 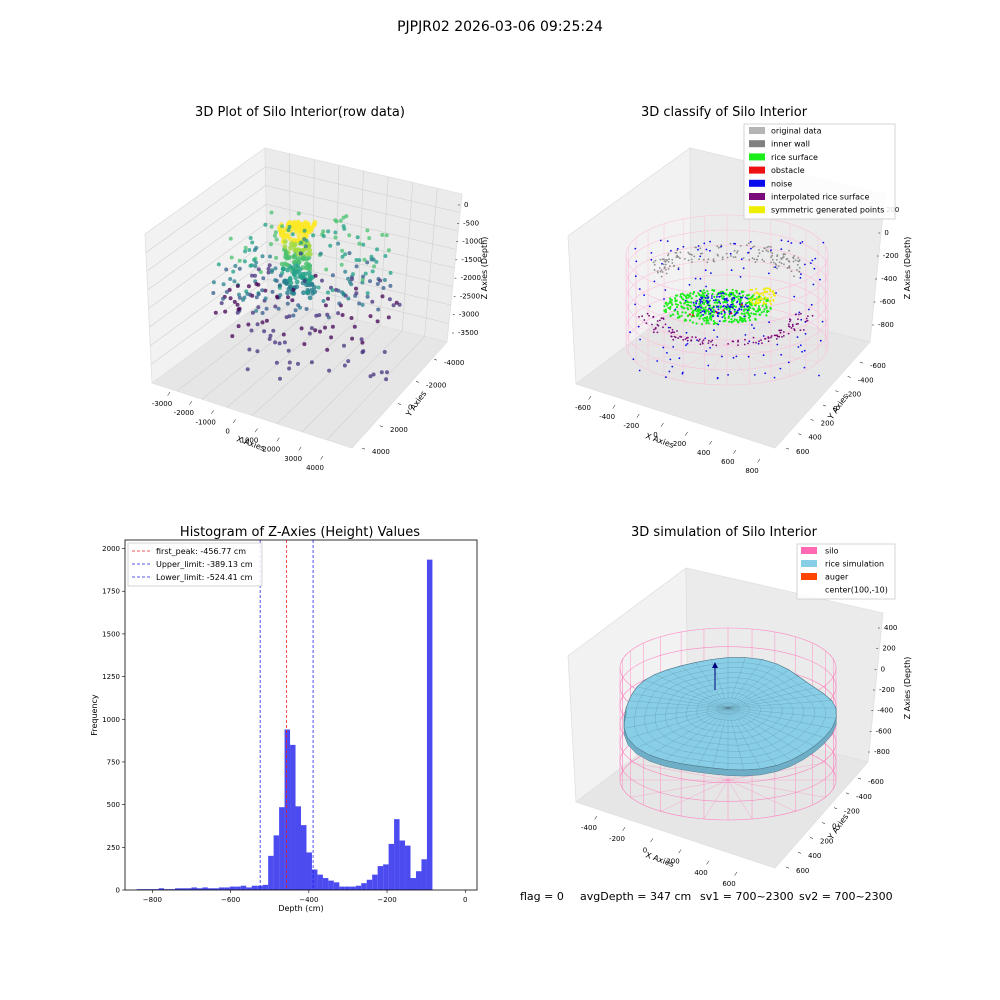 I want to click on simulation-z-tick-label: -200, so click(x=887, y=690).